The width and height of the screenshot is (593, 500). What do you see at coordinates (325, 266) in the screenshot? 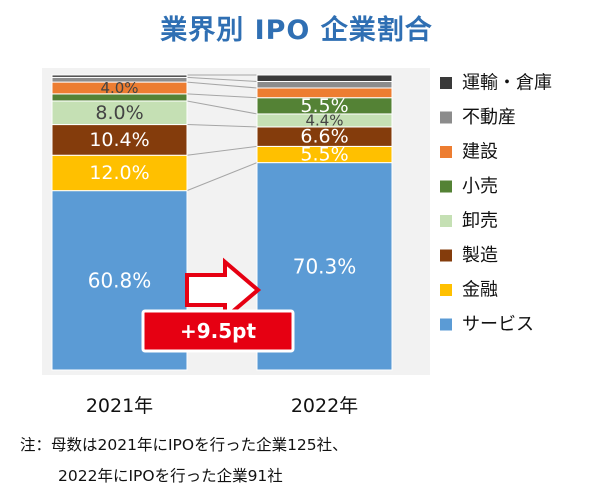
I see `data-label: 70.3%` at bounding box center [325, 266].